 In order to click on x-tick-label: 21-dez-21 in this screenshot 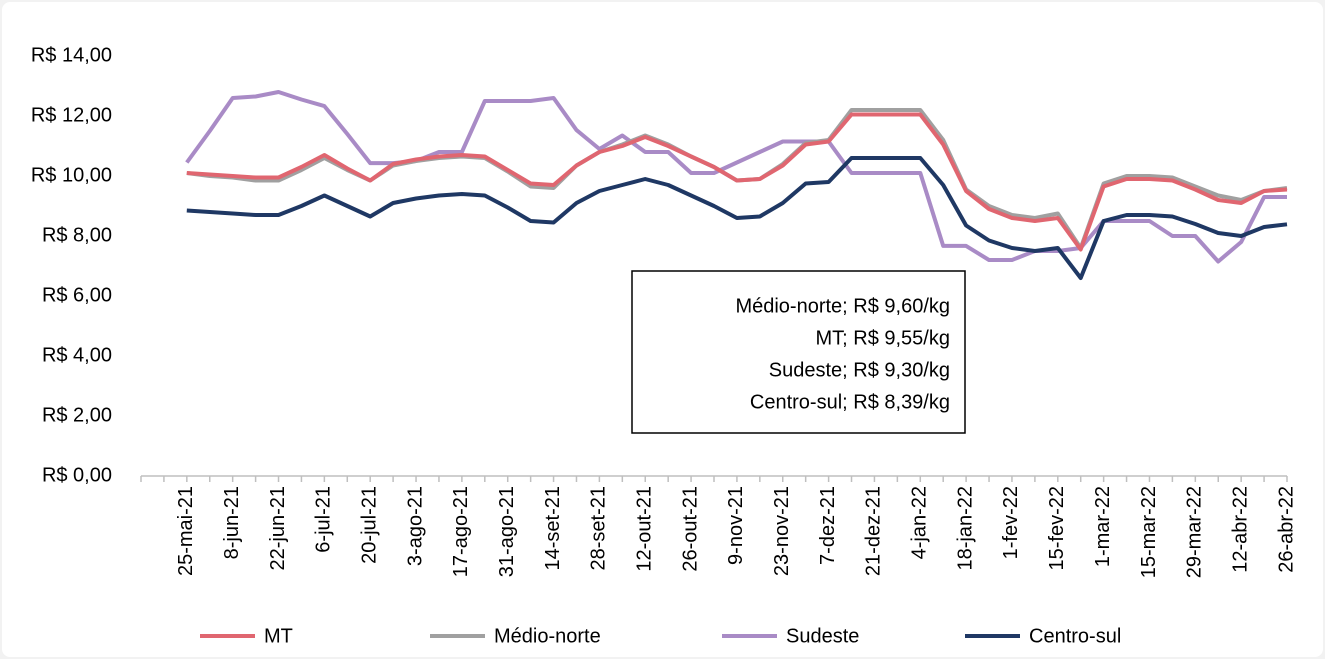, I will do `click(874, 531)`.